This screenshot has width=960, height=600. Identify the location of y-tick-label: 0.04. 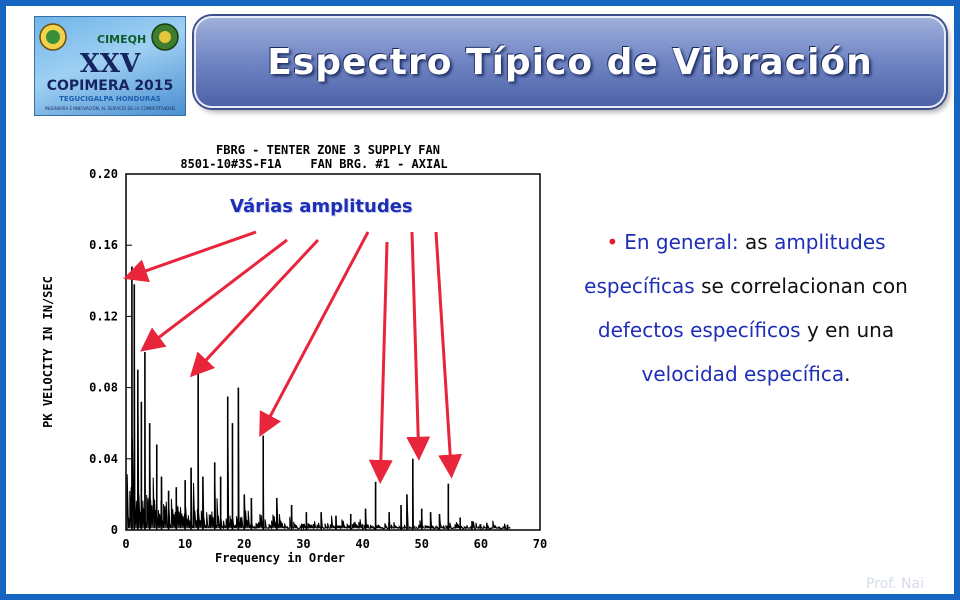
(103, 459).